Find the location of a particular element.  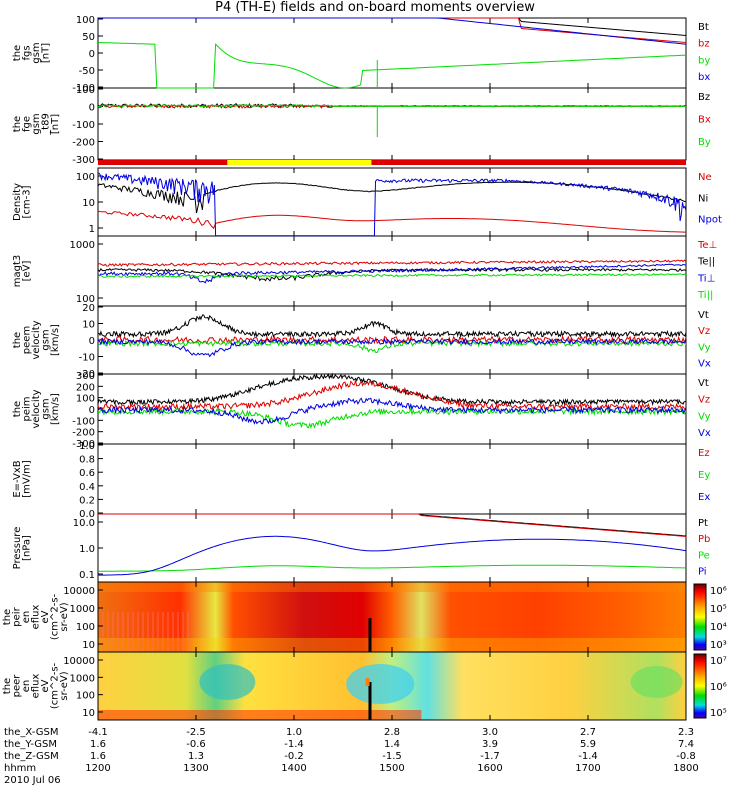

low-energy-band is located at coordinates (260, 715).